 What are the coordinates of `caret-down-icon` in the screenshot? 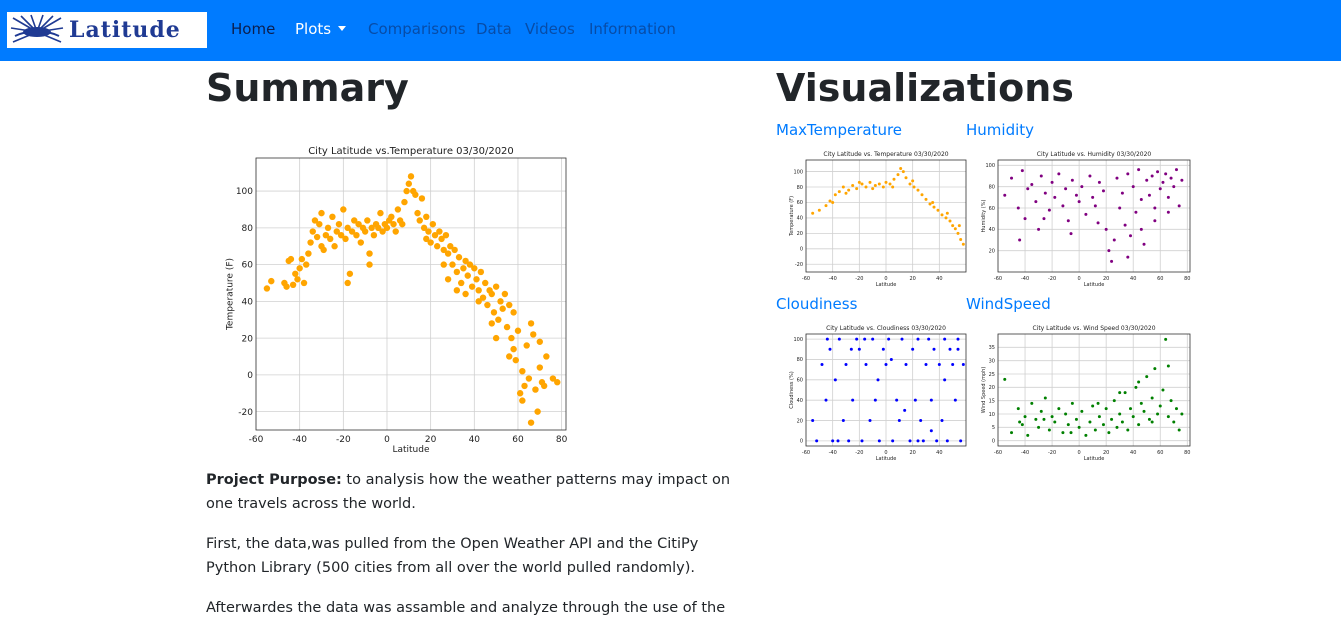 It's located at (342, 28).